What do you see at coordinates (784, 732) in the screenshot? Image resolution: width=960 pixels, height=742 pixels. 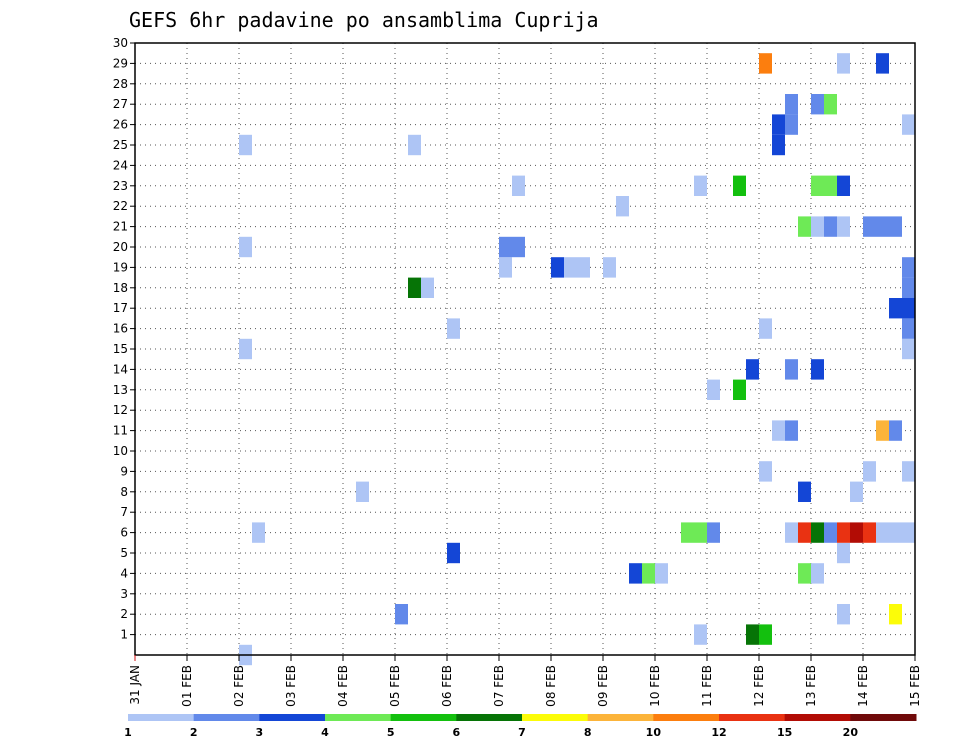 I see `legend-label: 15` at bounding box center [784, 732].